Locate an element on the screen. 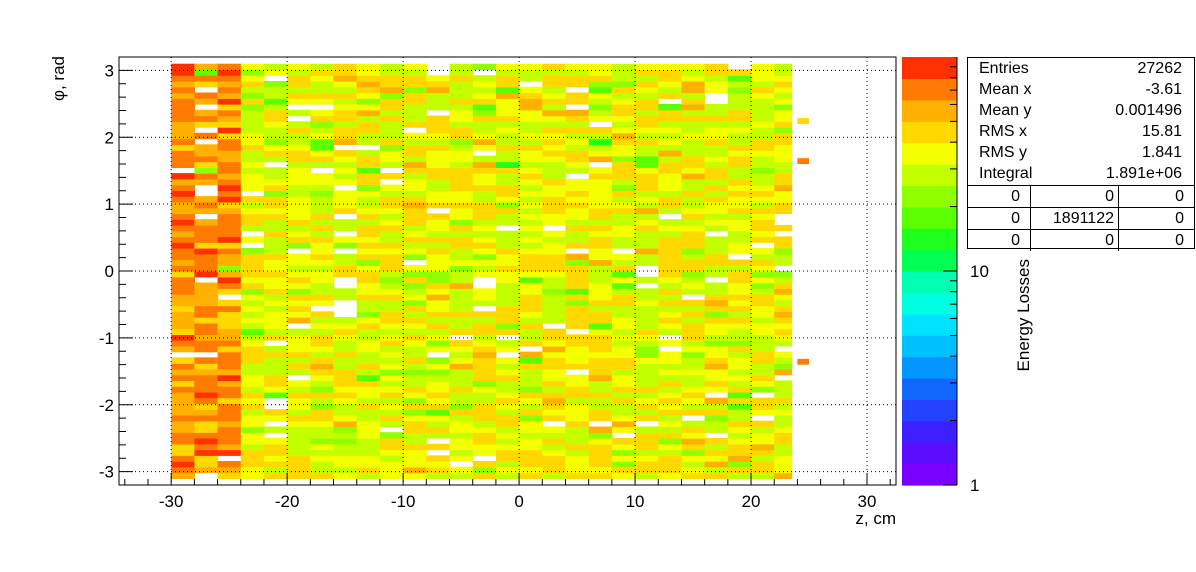 Image resolution: width=1196 pixels, height=572 pixels. x-tick-label: -20 is located at coordinates (287, 501).